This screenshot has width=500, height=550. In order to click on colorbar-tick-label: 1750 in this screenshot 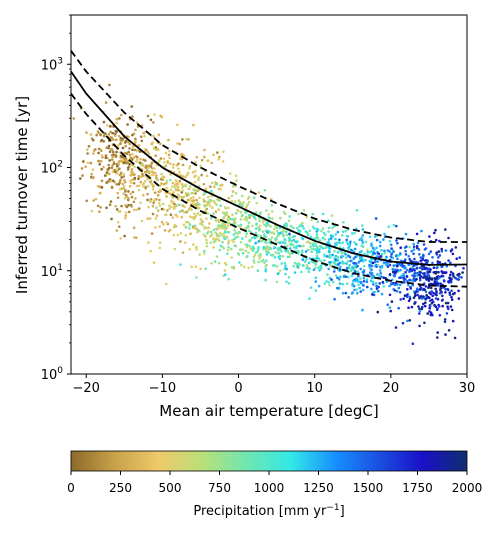, I will do `click(417, 488)`.